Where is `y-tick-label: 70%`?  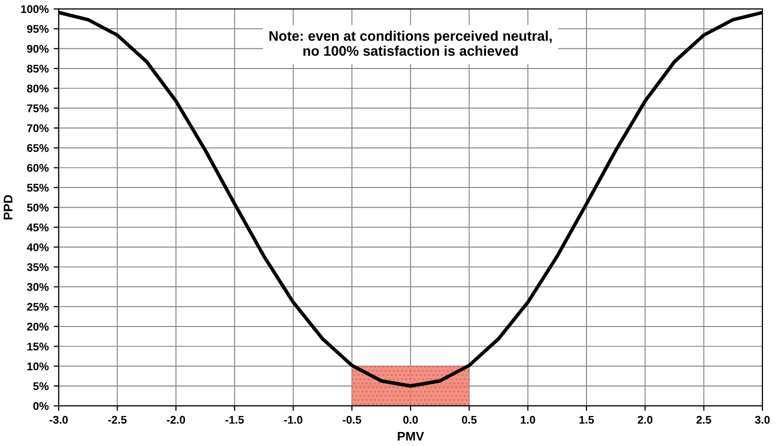
y-tick-label: 70% is located at coordinates (38, 128).